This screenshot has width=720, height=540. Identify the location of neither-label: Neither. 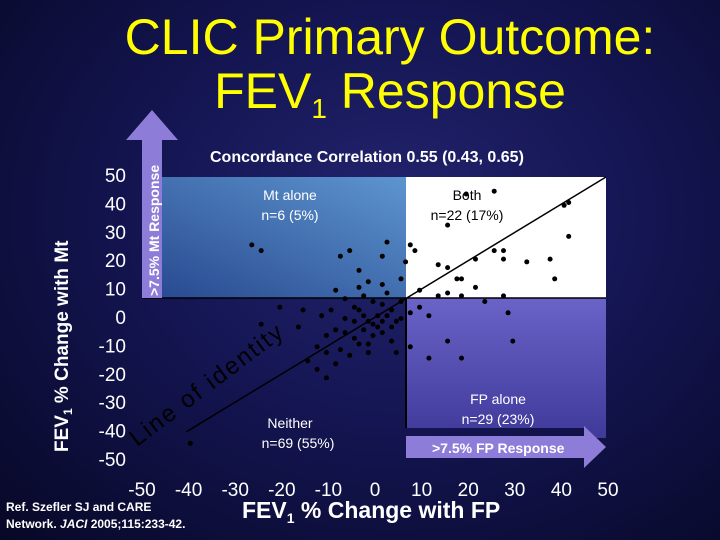
(289, 423).